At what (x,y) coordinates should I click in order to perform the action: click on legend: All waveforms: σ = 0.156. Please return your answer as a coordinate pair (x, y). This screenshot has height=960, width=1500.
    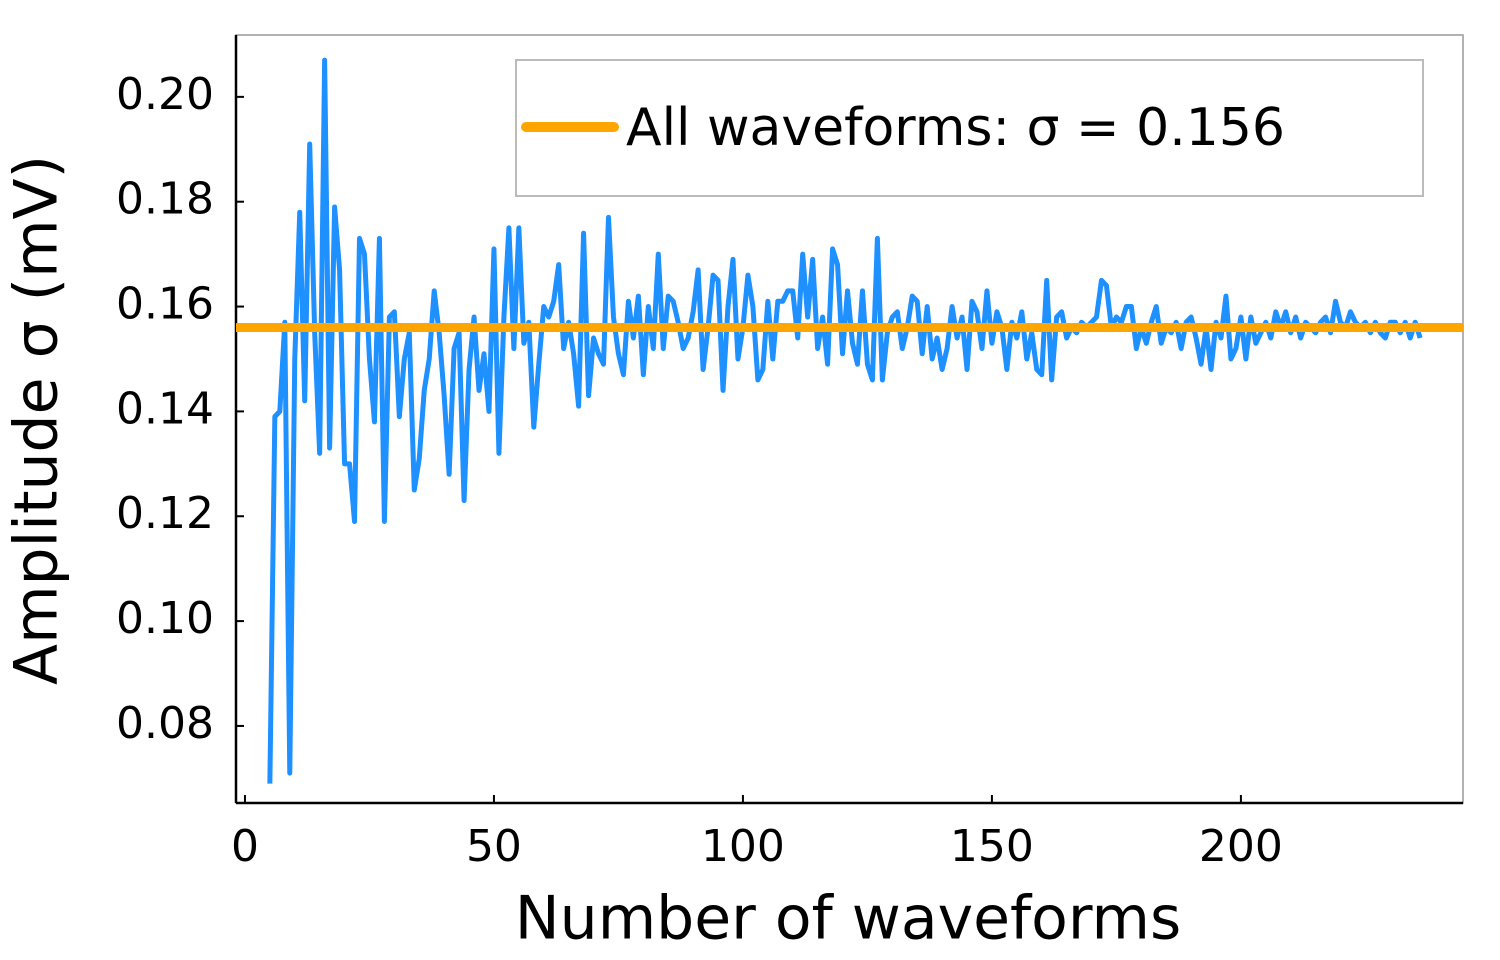
    Looking at the image, I should click on (969, 128).